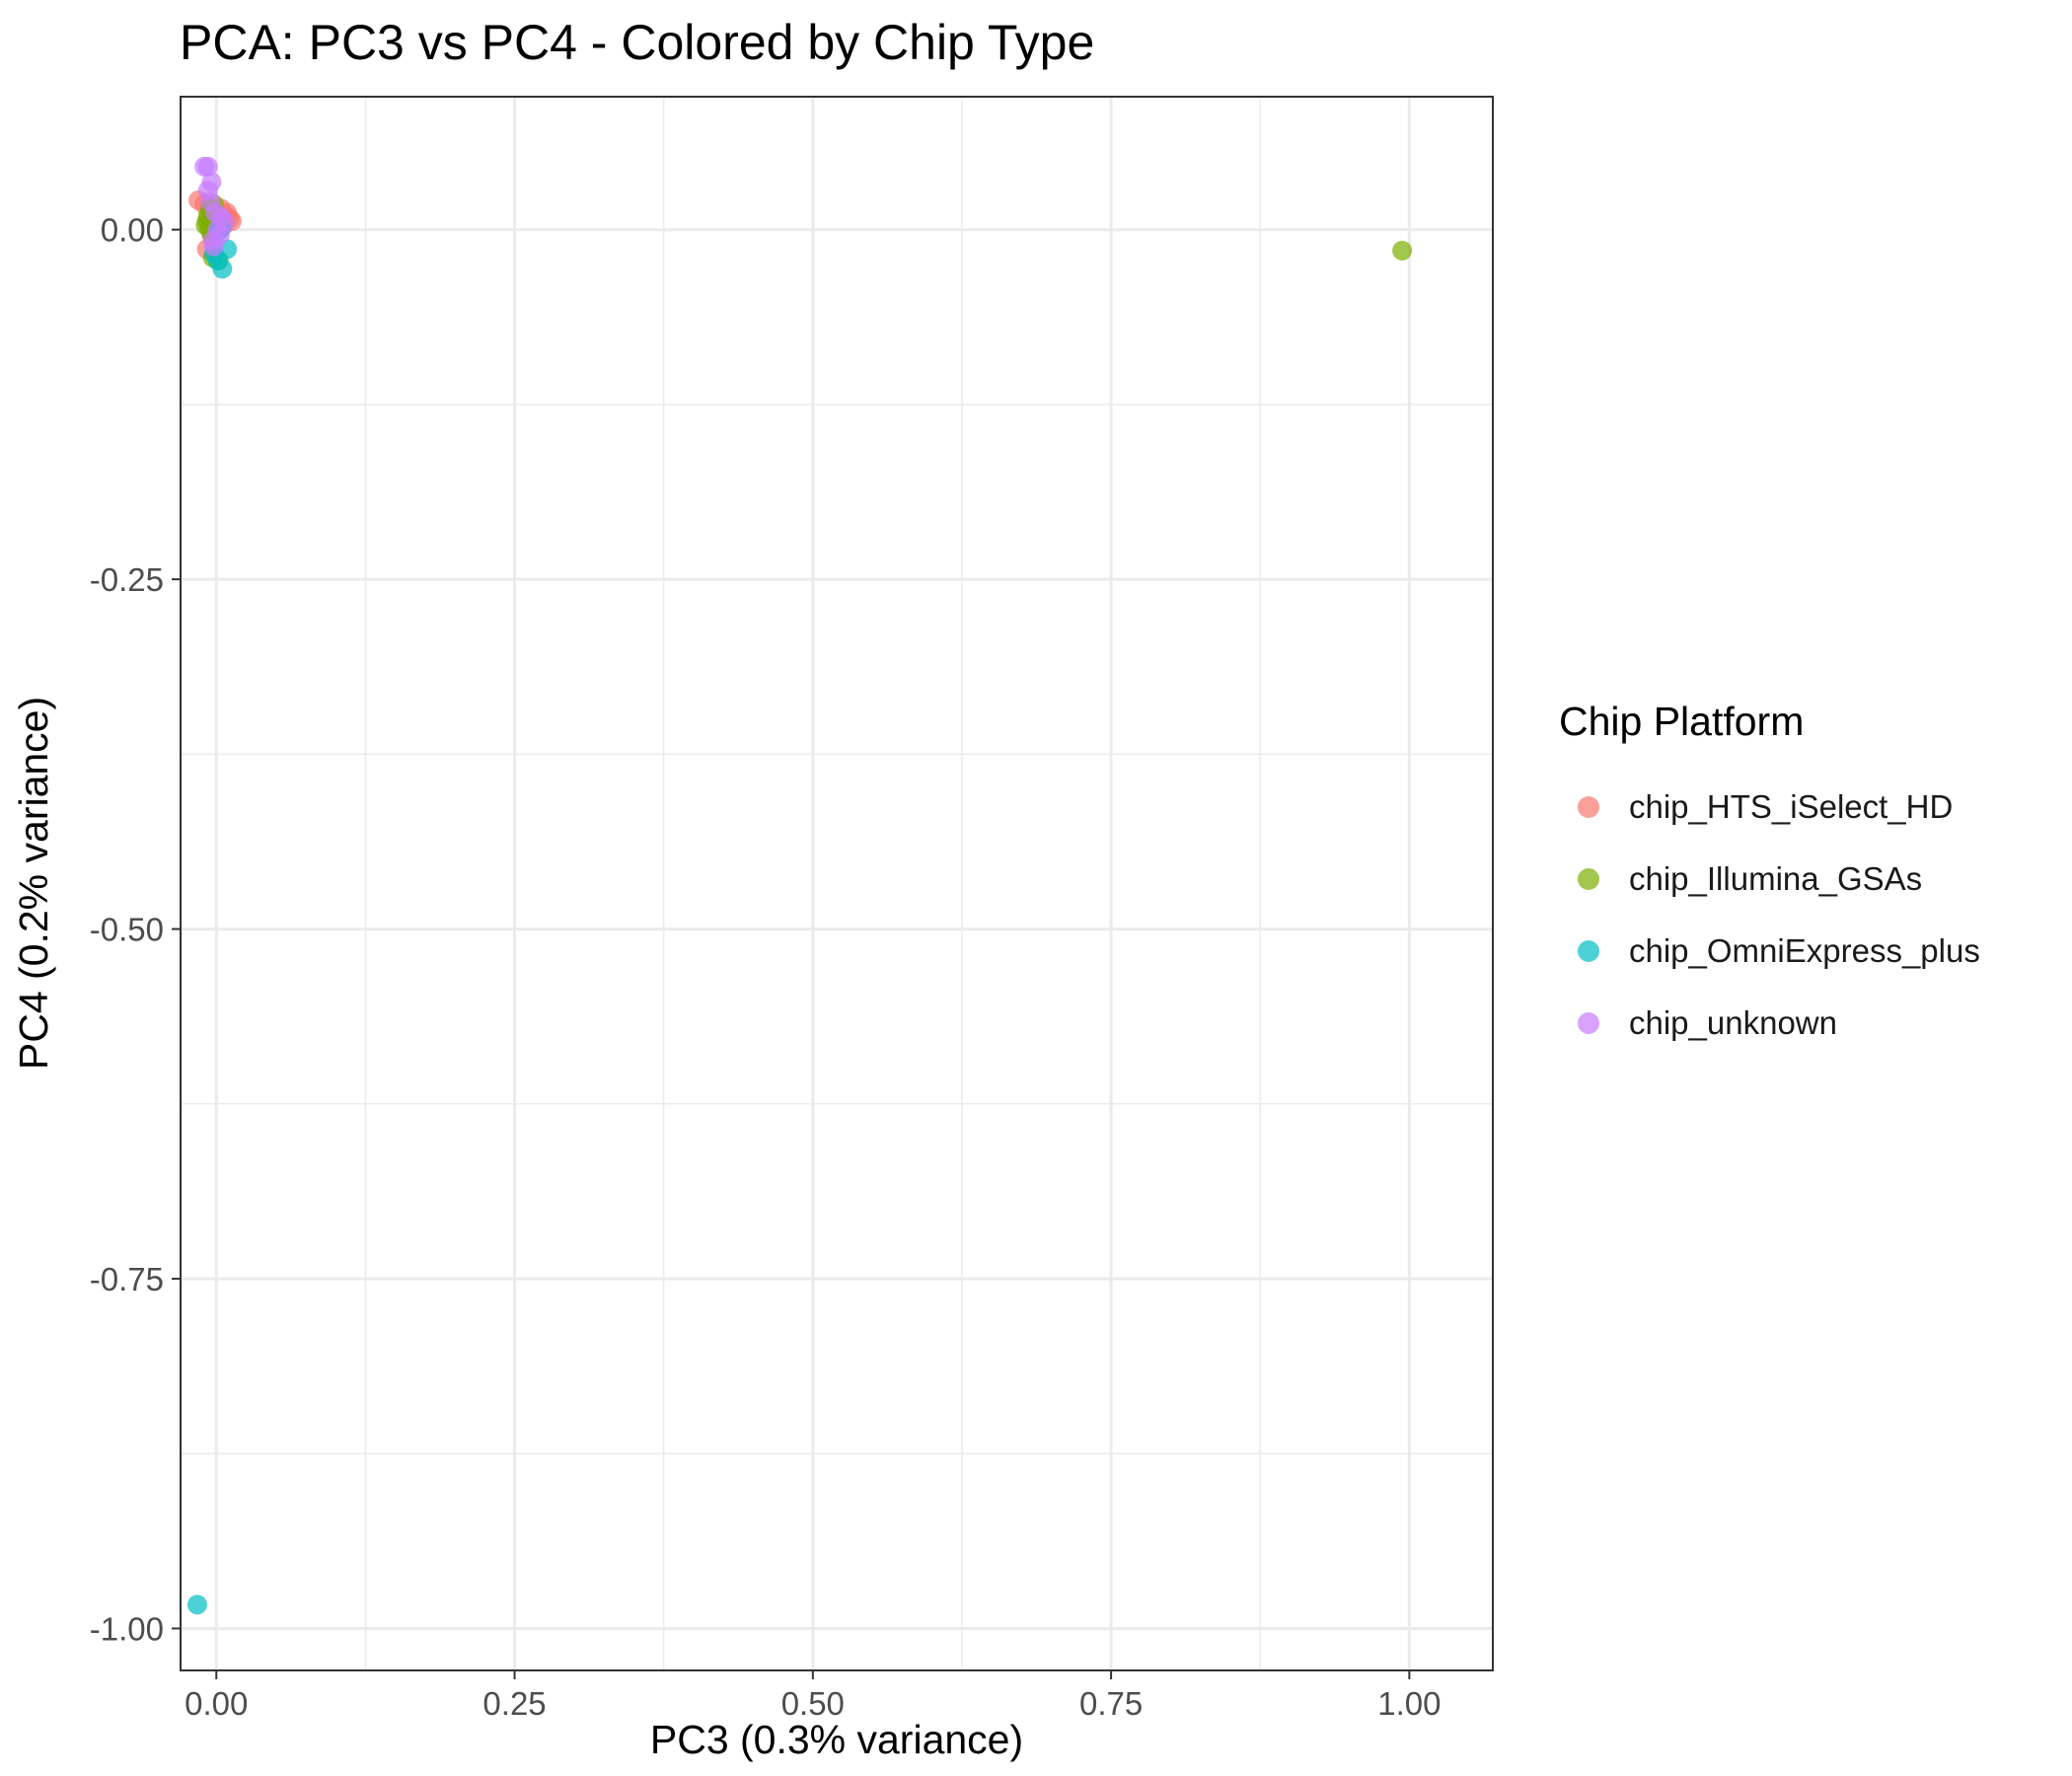 This screenshot has height=1776, width=2072. I want to click on x-tick-label: 0.00, so click(217, 1704).